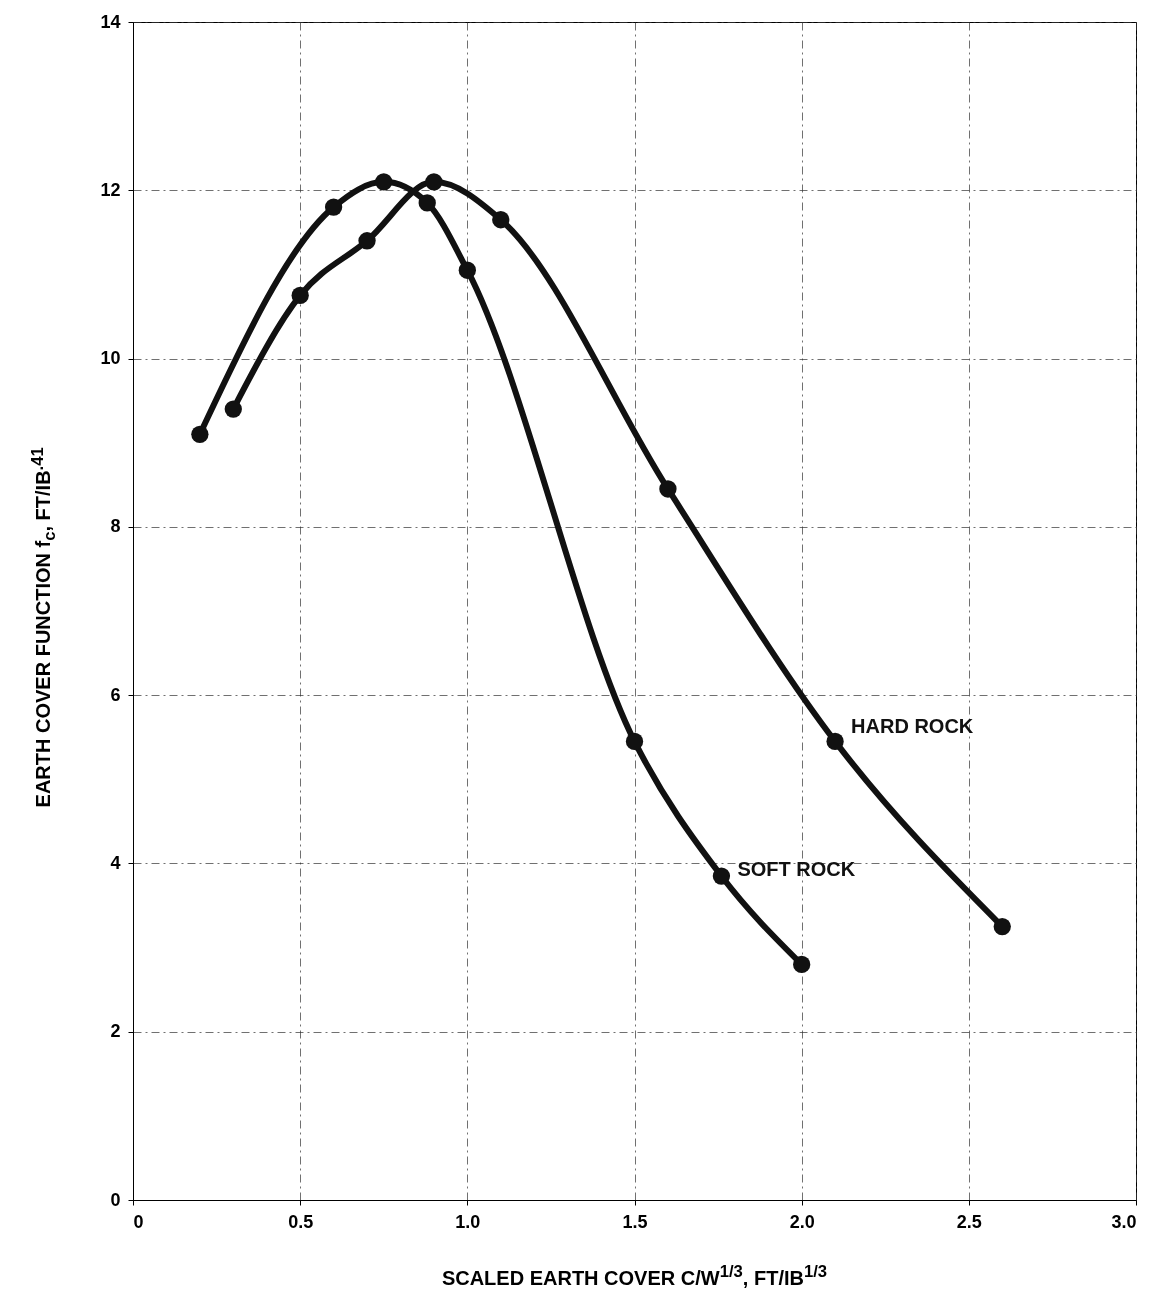  What do you see at coordinates (969, 1221) in the screenshot?
I see `x-tick-label: 2.5` at bounding box center [969, 1221].